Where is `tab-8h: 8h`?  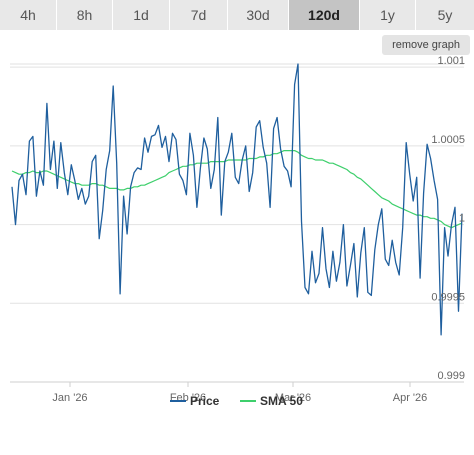 tab-8h: 8h is located at coordinates (85, 15).